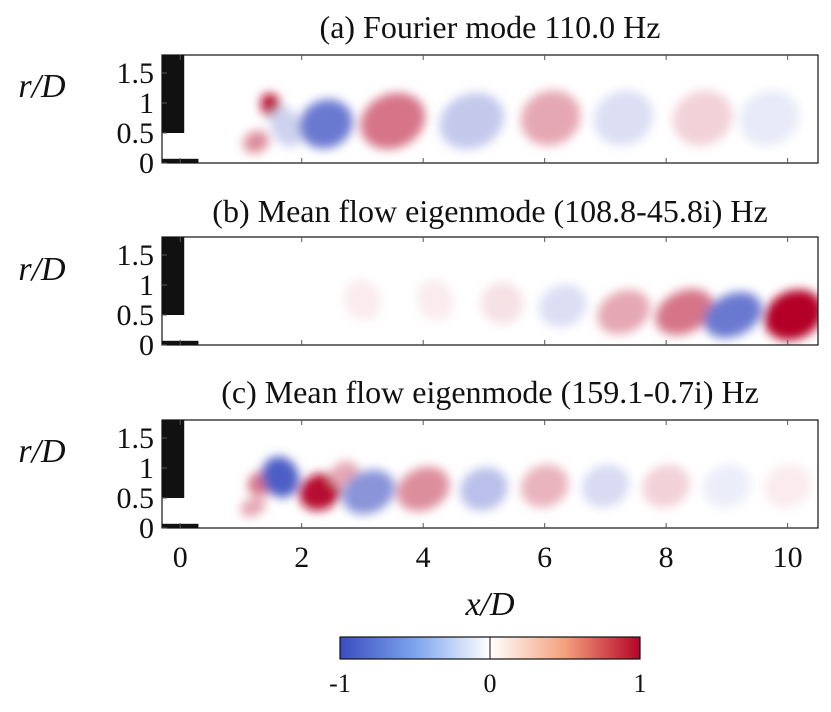  I want to click on panel-c-title: (c) Mean flow eigenmode (159.1-0.7i) Hz, so click(490, 392).